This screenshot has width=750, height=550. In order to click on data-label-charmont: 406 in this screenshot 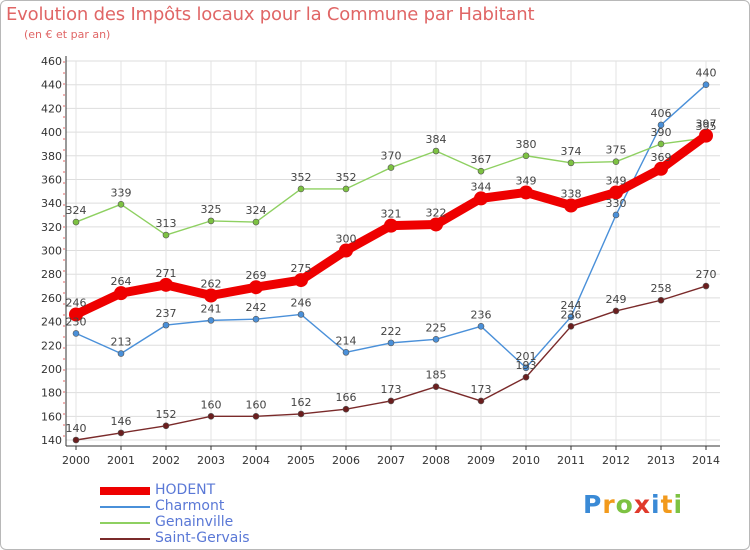, I will do `click(661, 113)`.